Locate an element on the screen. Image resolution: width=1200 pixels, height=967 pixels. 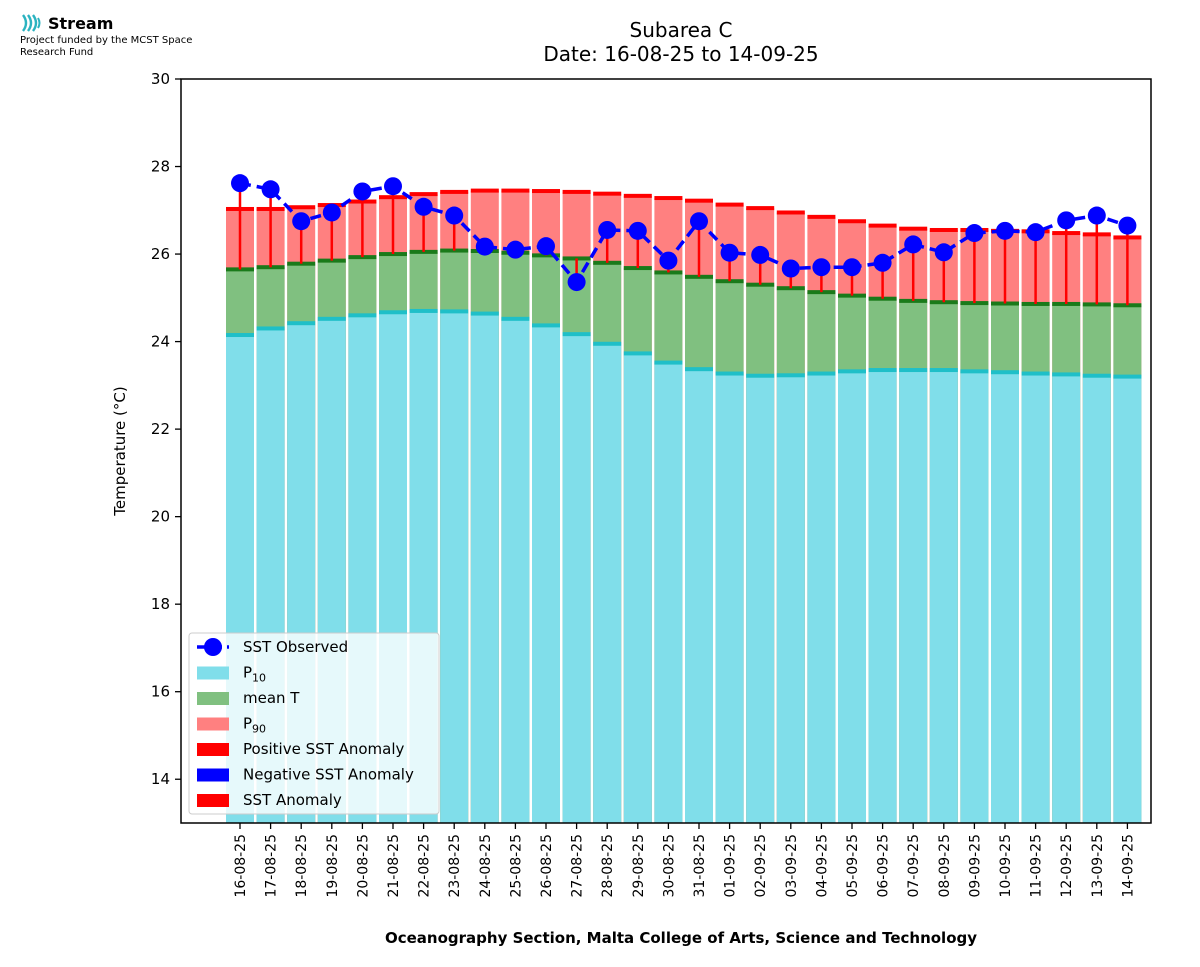
x-tick-label: 21-08-25 is located at coordinates (394, 866).